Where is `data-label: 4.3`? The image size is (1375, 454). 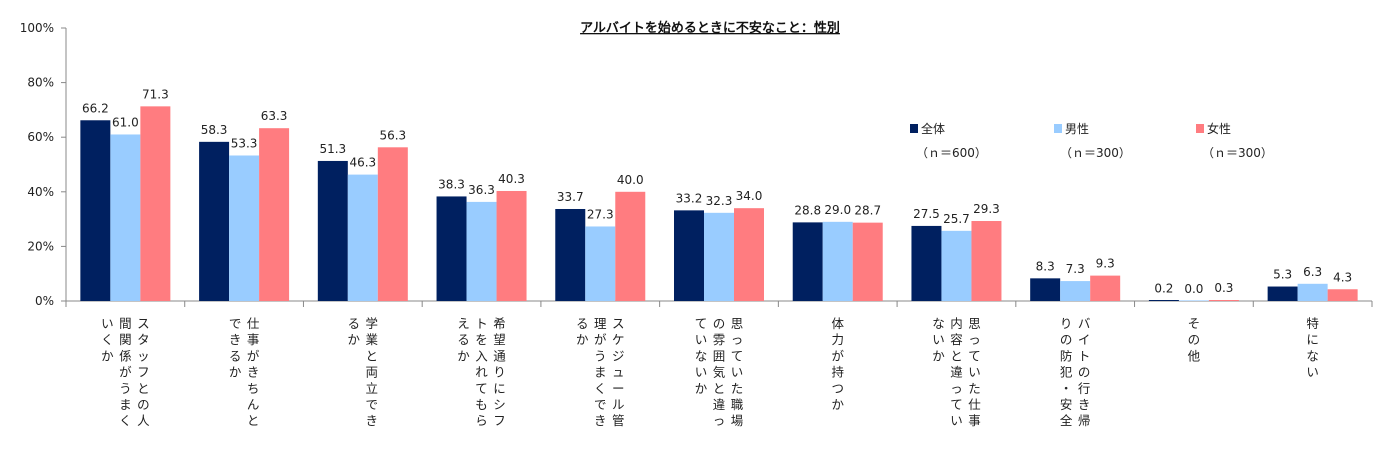
data-label: 4.3 is located at coordinates (1342, 277).